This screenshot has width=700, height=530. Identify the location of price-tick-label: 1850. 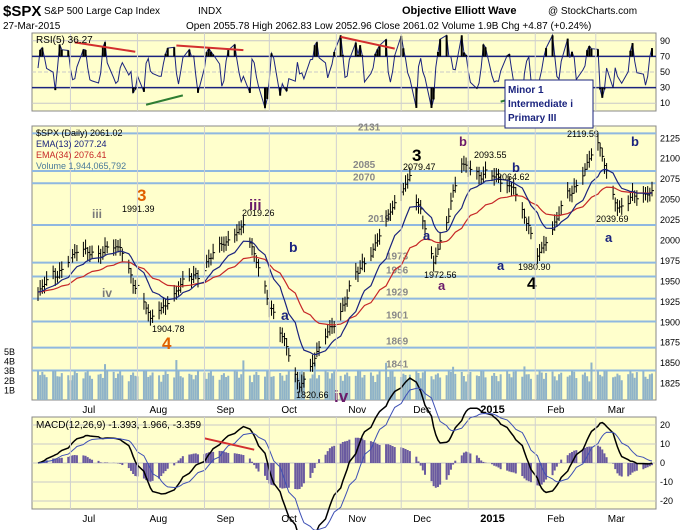
(670, 363).